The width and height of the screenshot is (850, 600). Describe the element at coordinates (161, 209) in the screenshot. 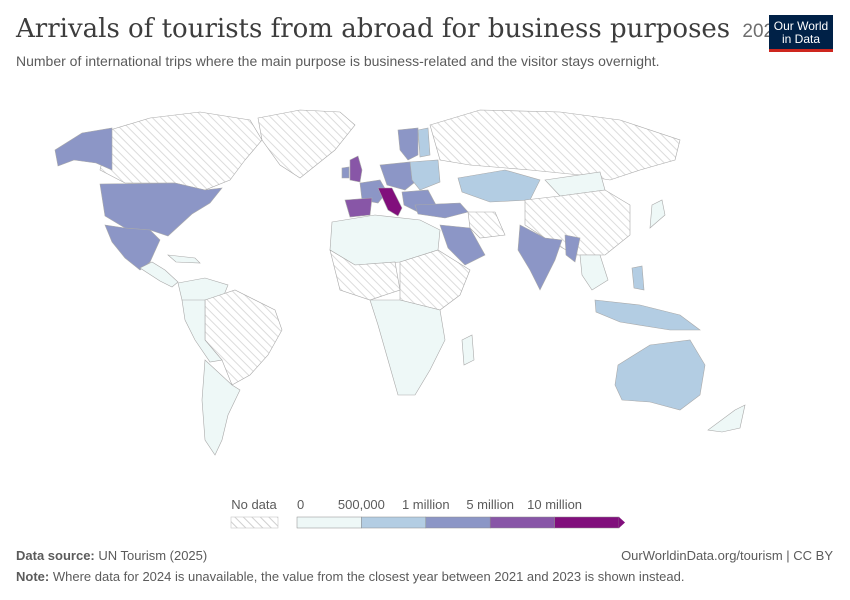

I see `region-usa` at that location.